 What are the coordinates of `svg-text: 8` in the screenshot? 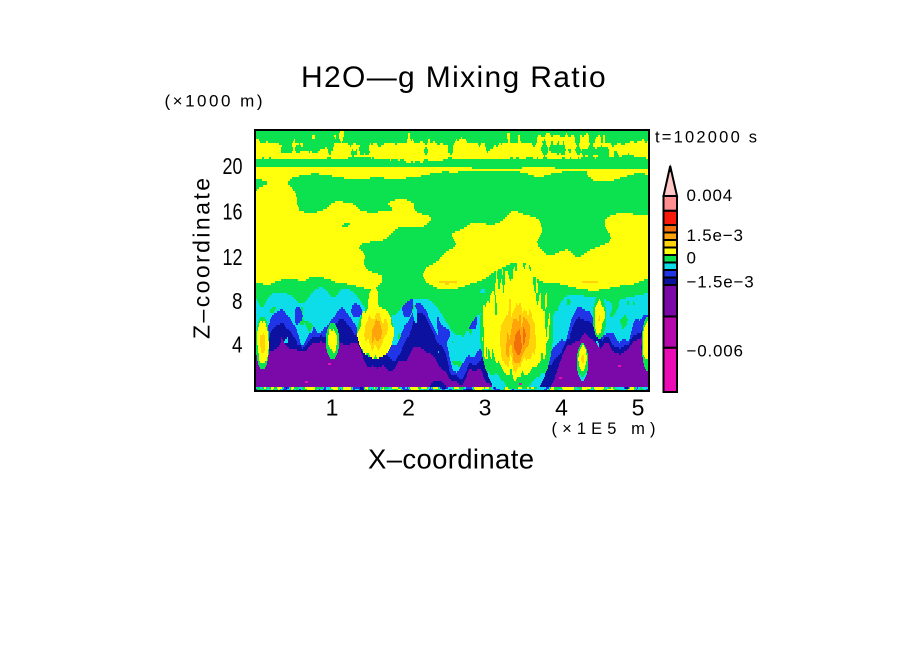 It's located at (237, 301).